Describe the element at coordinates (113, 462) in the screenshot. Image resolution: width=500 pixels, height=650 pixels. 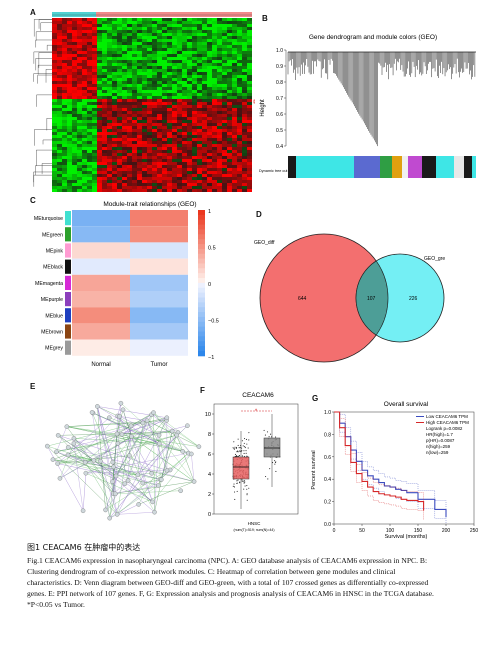
I see `network-node` at that location.